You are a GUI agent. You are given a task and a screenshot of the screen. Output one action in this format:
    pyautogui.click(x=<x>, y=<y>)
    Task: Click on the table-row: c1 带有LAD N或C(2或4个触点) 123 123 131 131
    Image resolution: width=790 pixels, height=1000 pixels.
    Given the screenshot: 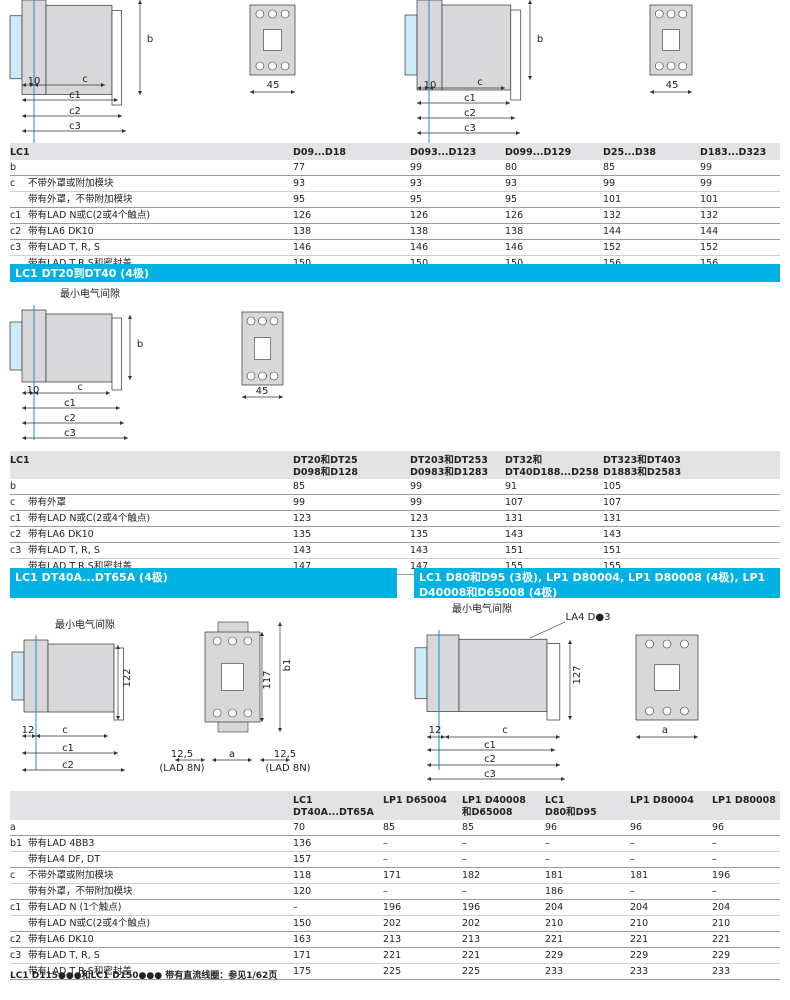 What is the action you would take?
    pyautogui.click(x=395, y=519)
    